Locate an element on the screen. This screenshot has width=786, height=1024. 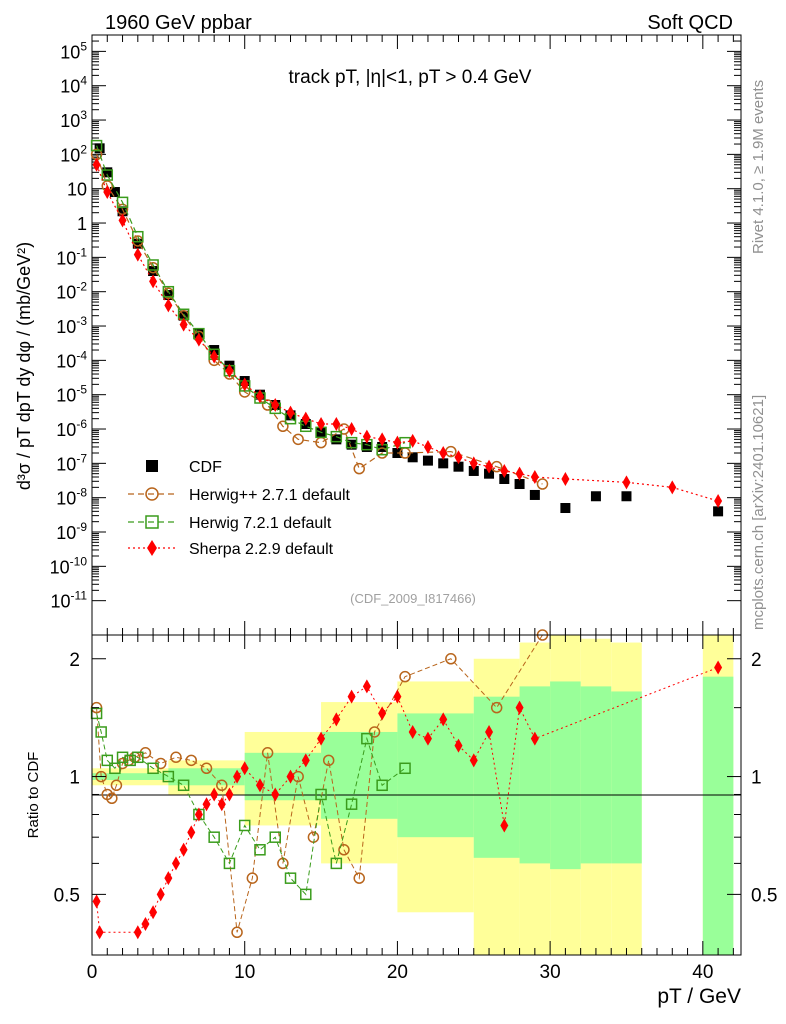
ratio-y-tick-label: 0.5 is located at coordinates (67, 895).